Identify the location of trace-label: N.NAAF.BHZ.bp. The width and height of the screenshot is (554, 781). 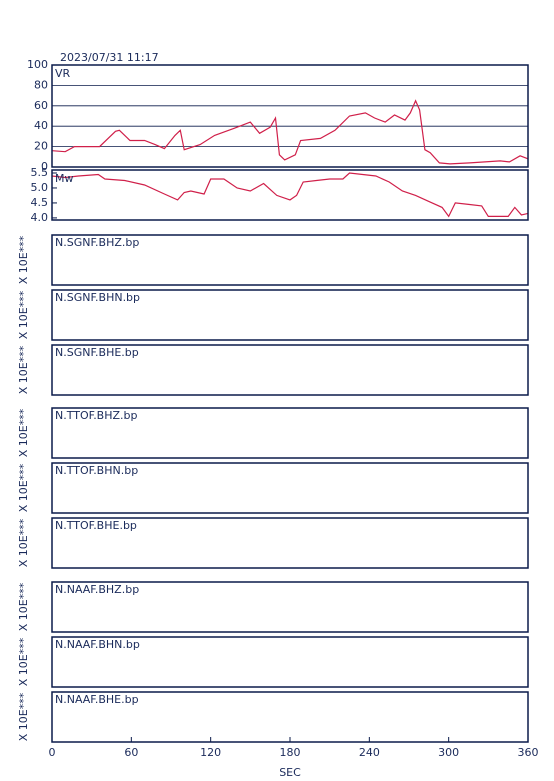
(97, 589).